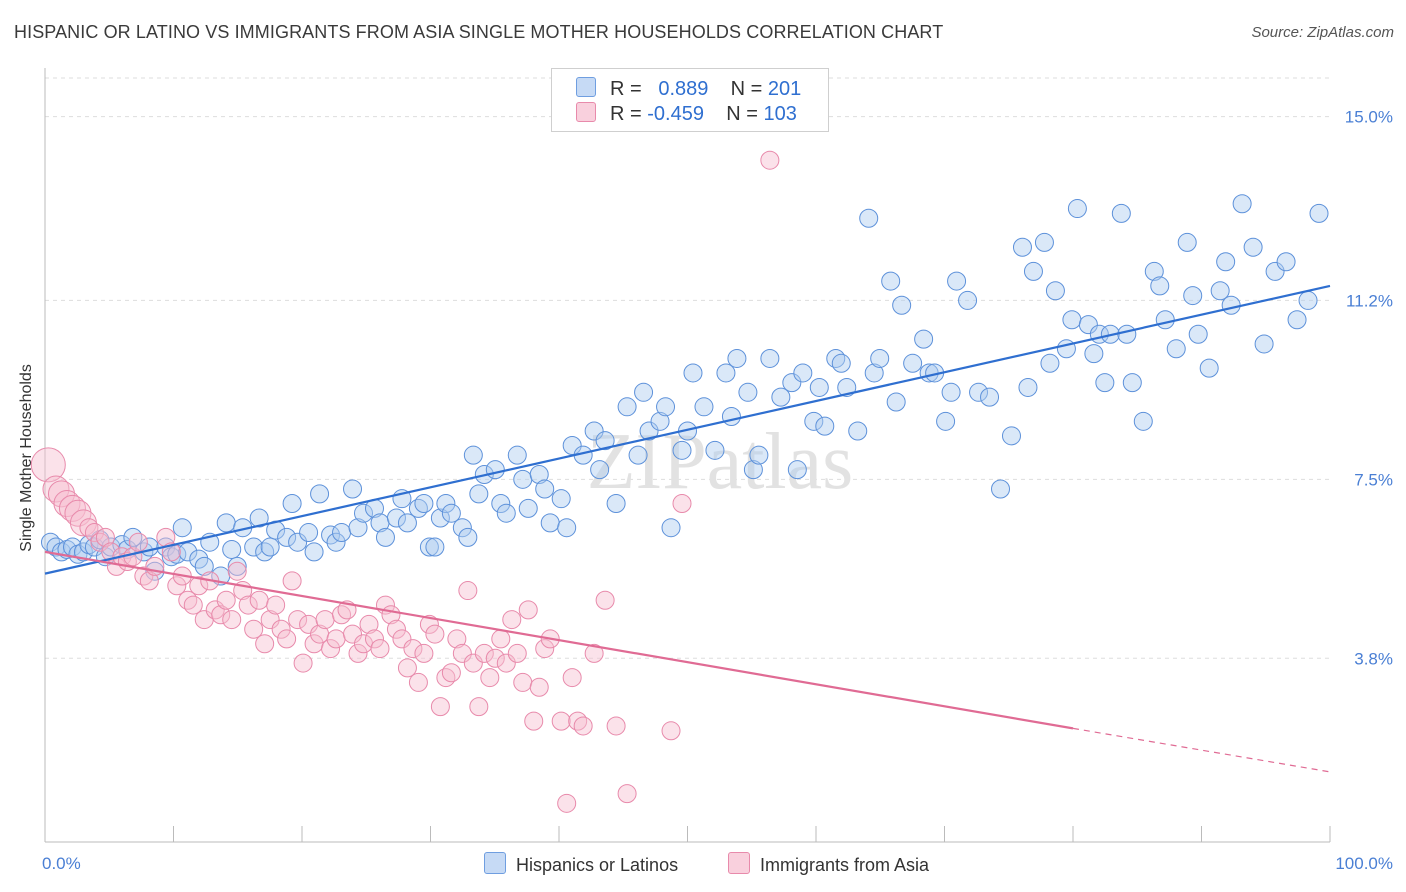  I want to click on x-tick-label: 0.0%, so click(61, 863).